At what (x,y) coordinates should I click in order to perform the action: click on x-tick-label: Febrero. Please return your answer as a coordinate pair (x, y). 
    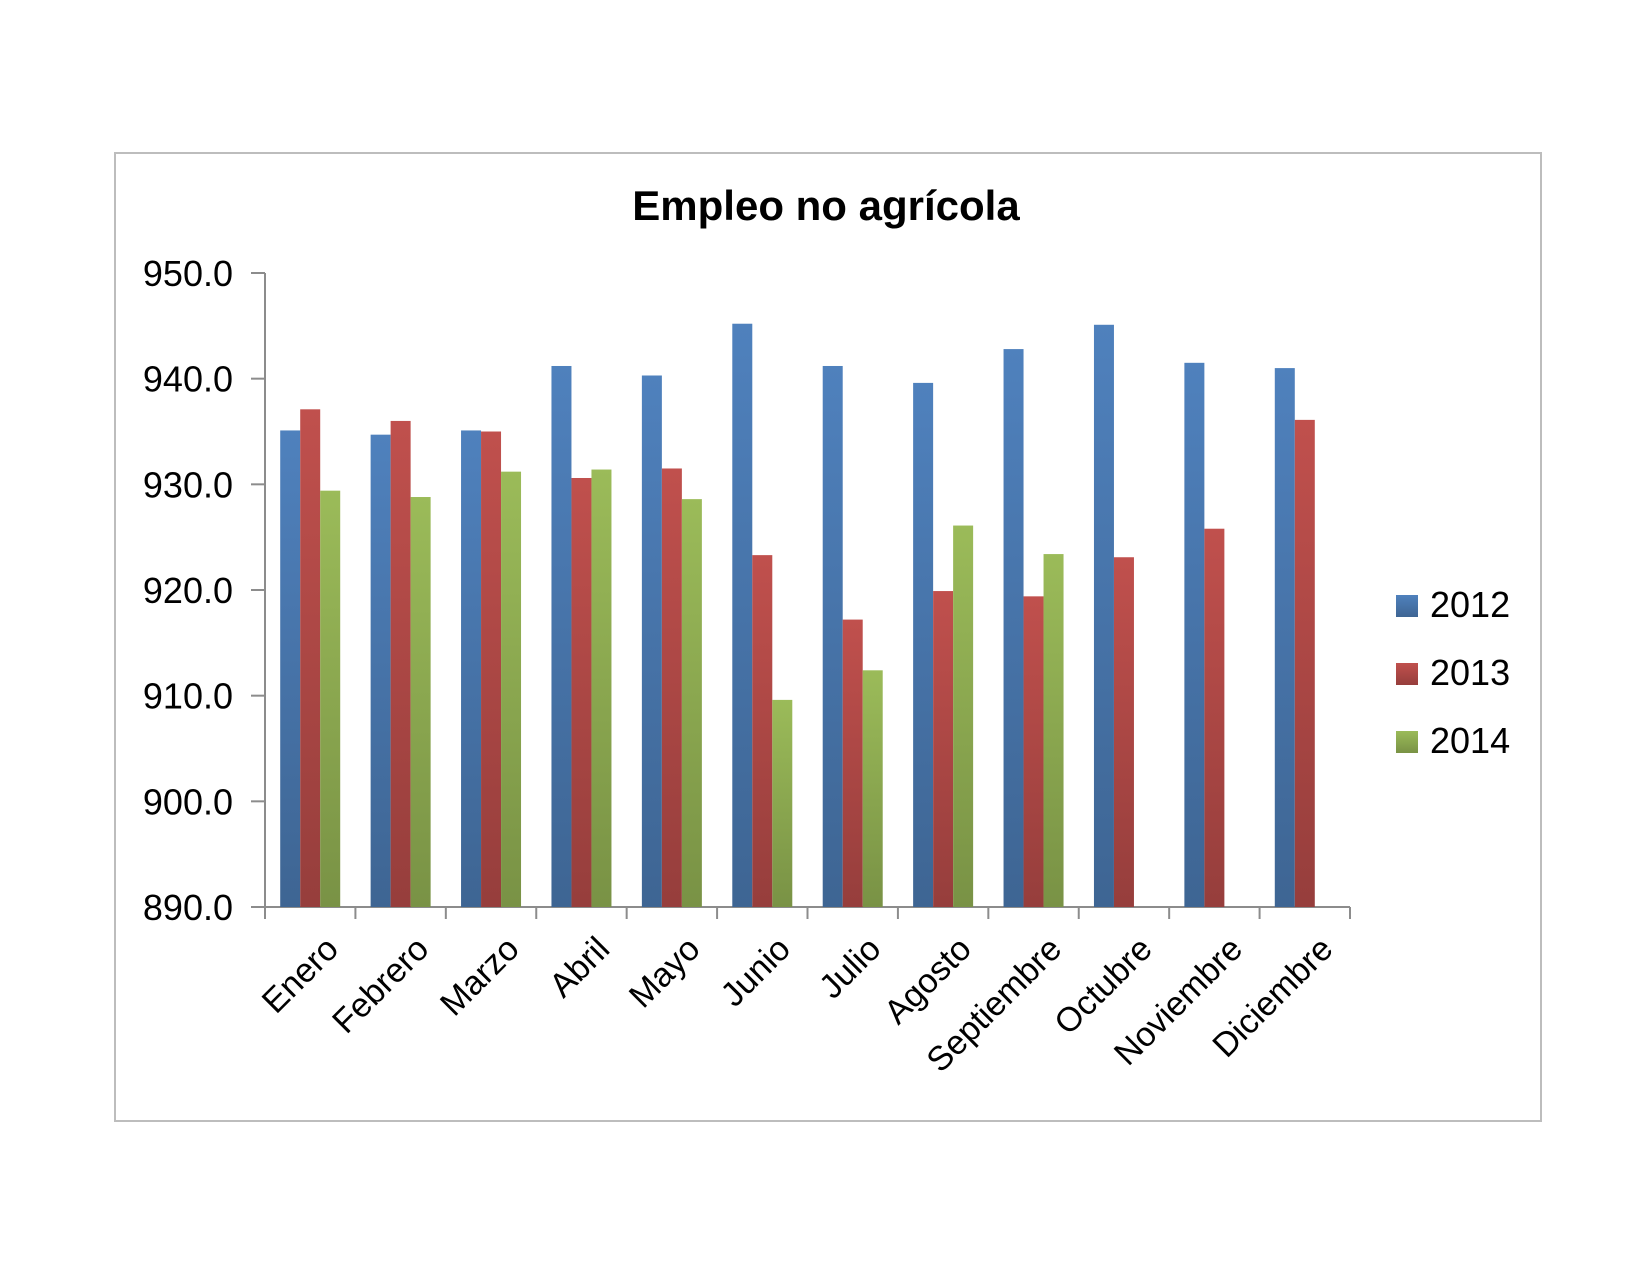
    Looking at the image, I should click on (380, 985).